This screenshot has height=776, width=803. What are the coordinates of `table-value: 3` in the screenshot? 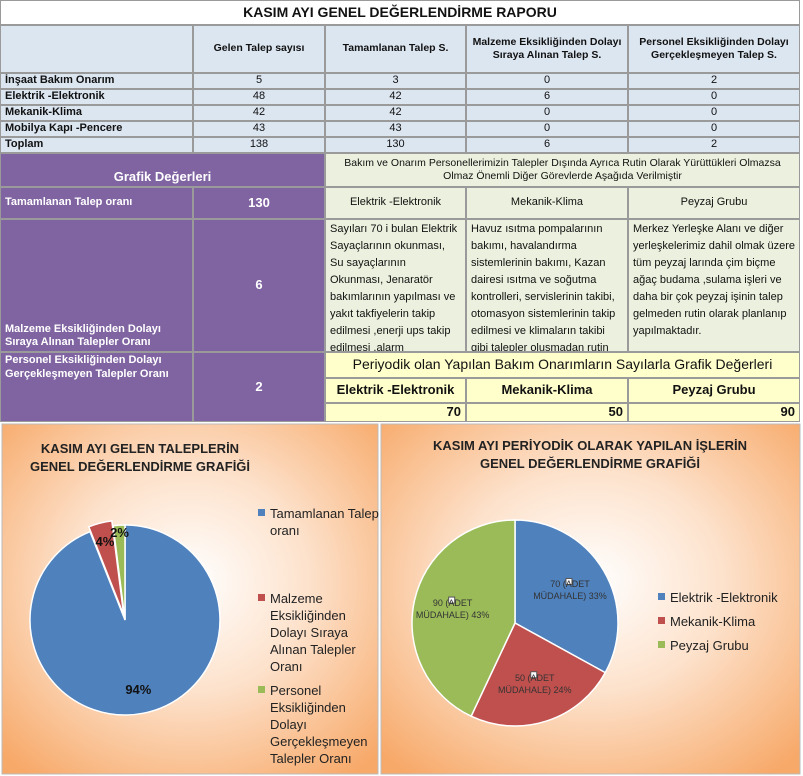 It's located at (395, 81).